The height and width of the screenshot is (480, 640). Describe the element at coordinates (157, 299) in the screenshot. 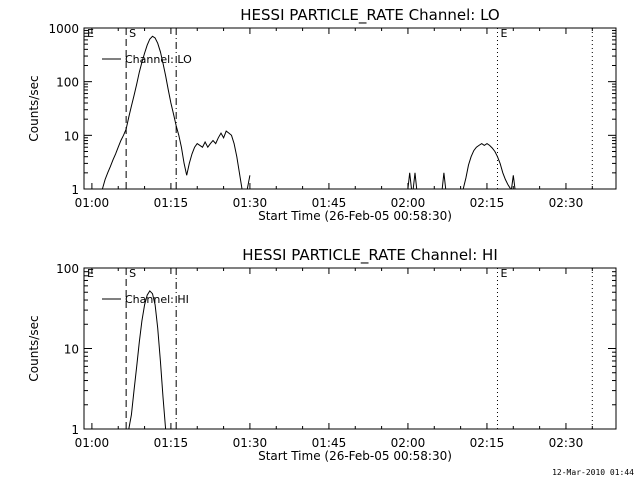

I see `legend-label: Channel: HI` at that location.